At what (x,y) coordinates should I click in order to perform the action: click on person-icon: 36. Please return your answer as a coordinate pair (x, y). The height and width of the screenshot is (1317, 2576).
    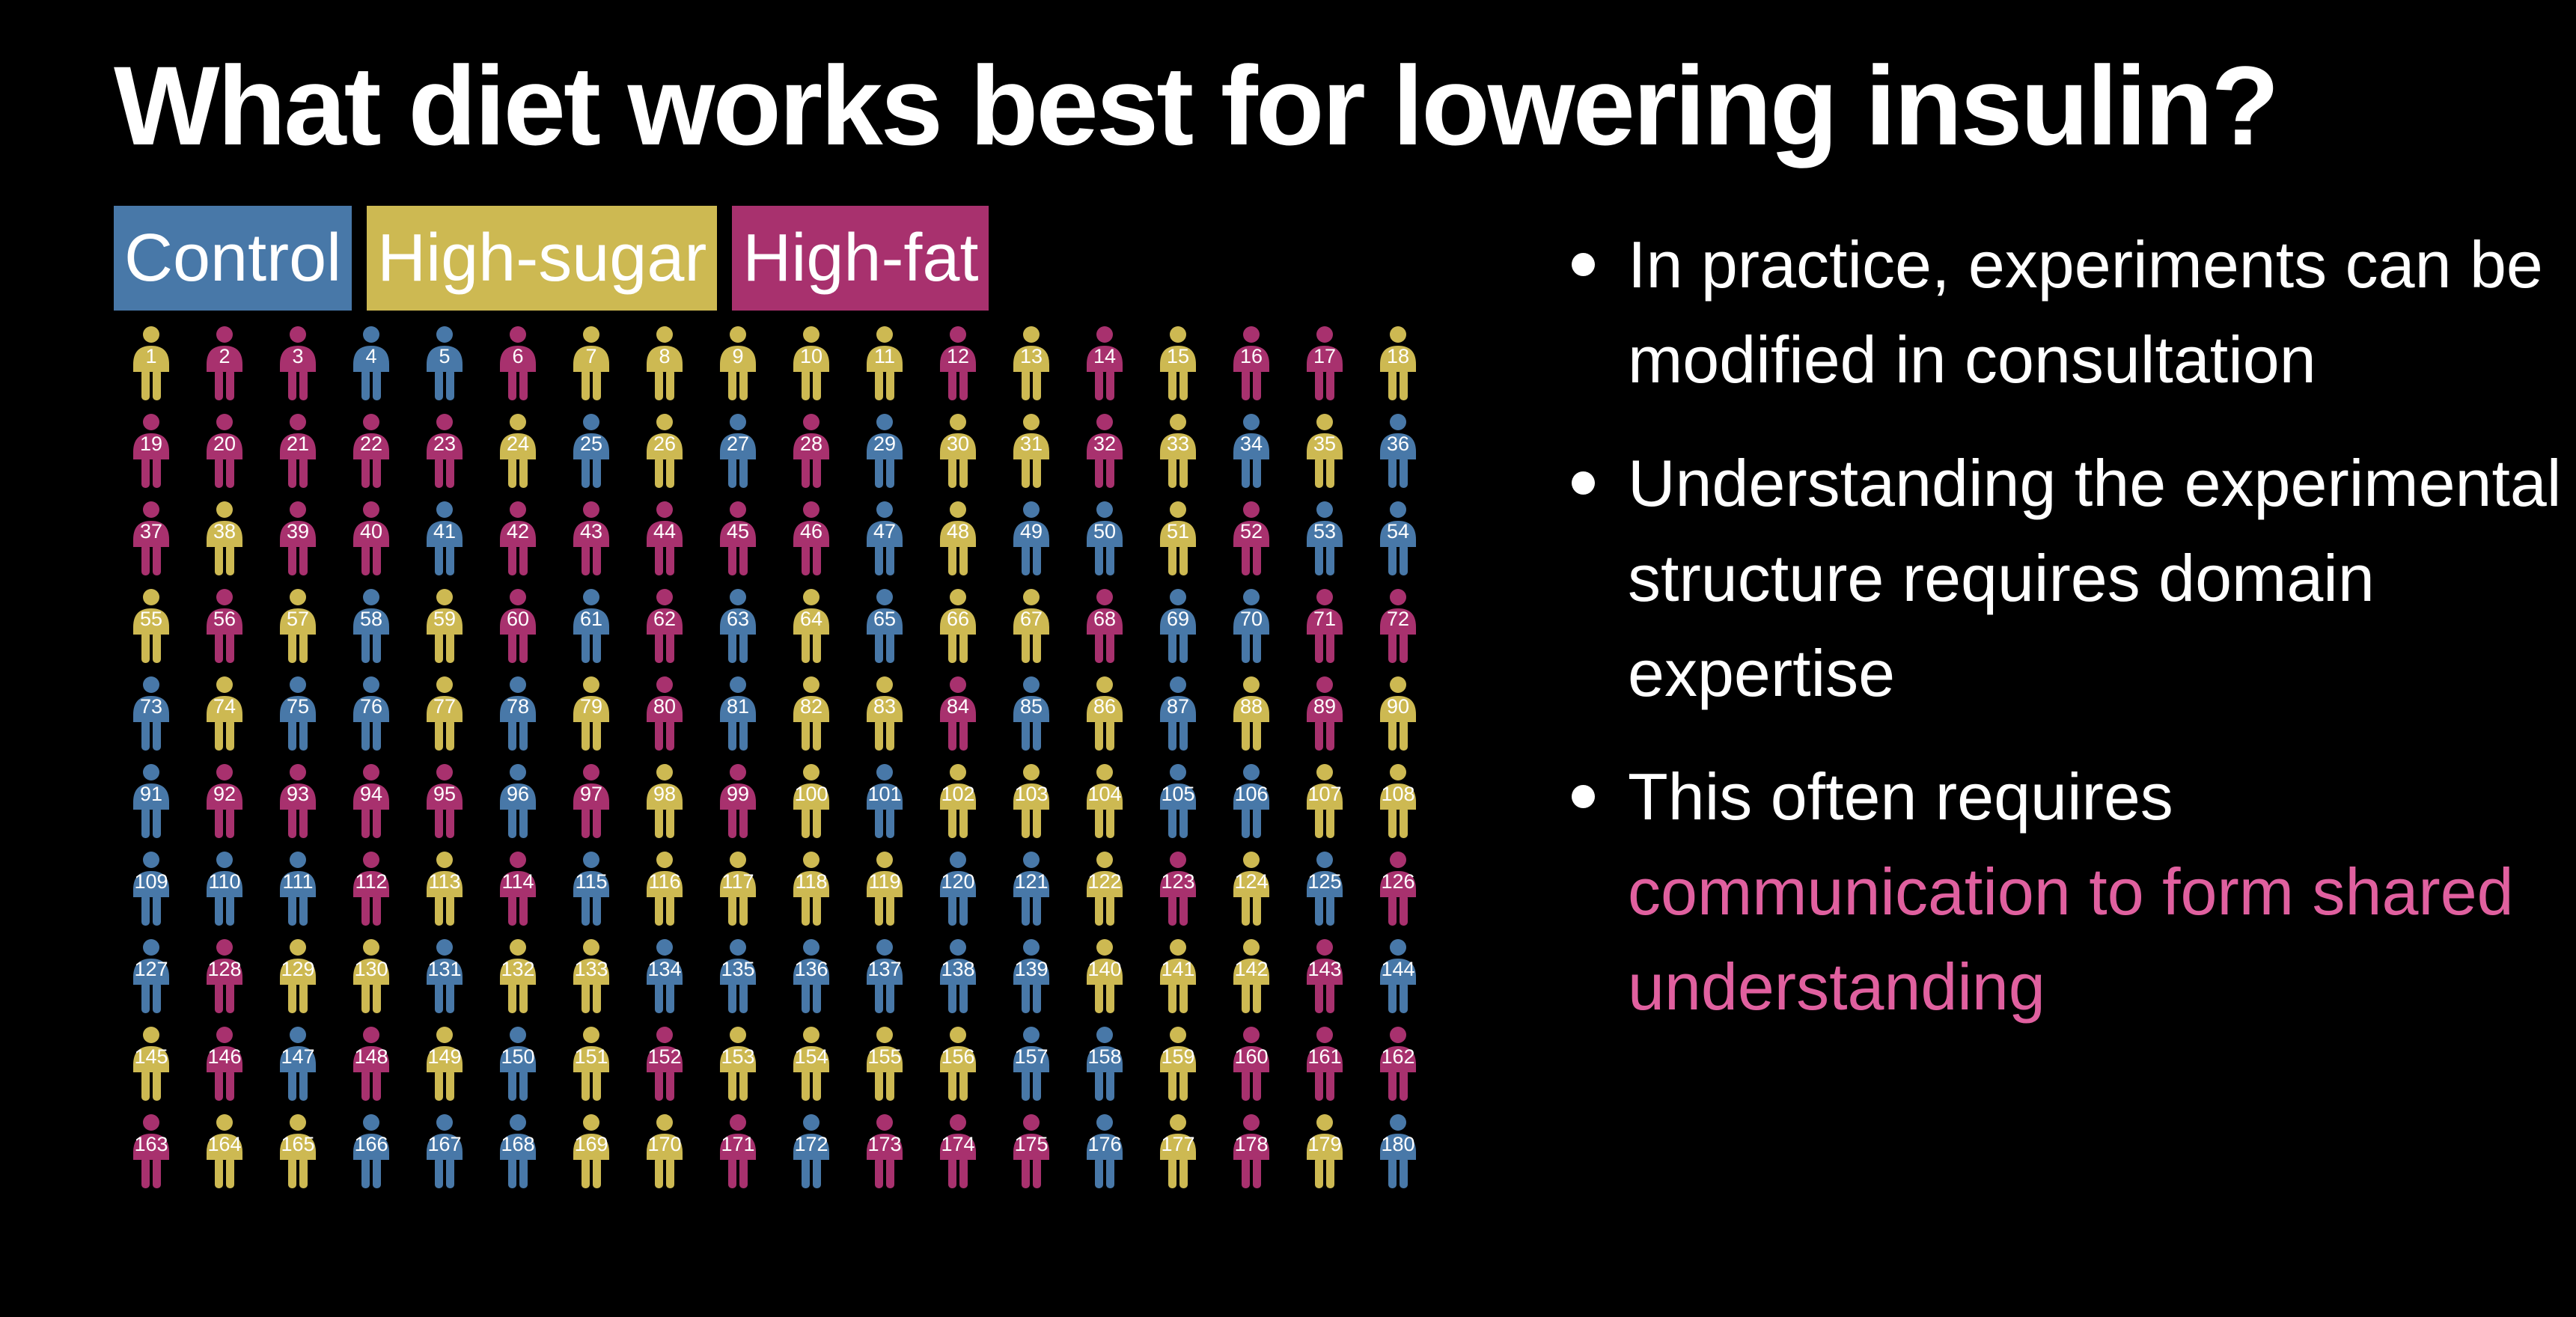
    Looking at the image, I should click on (1398, 451).